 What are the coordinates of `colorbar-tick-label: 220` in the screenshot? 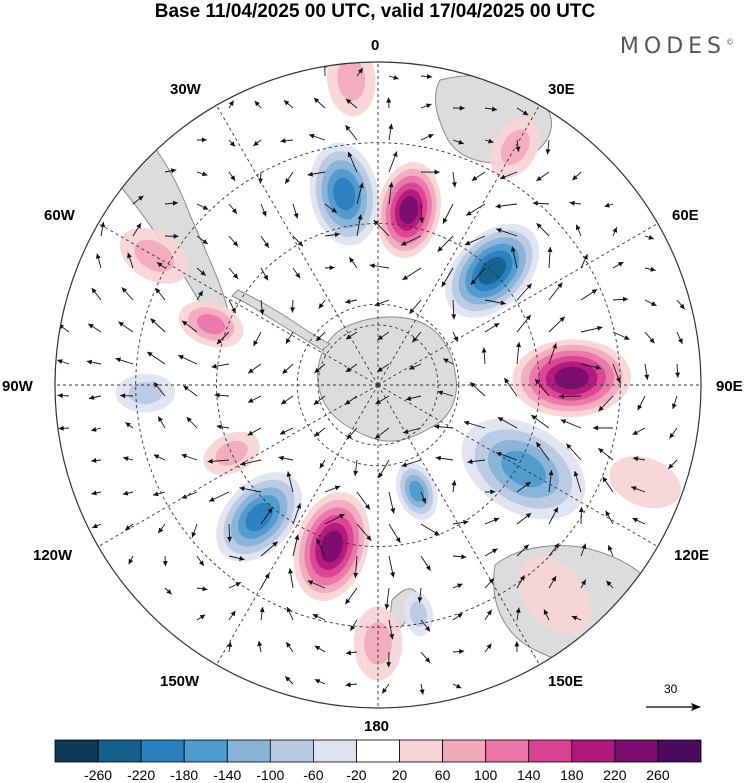 It's located at (615, 775).